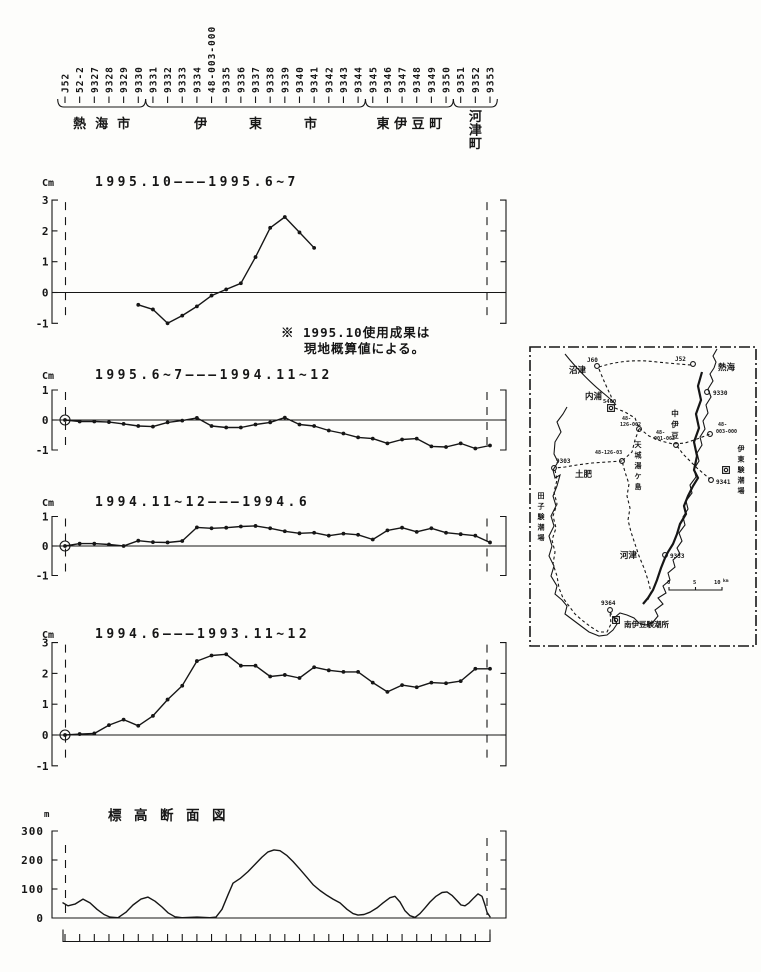 This screenshot has width=761, height=972. Describe the element at coordinates (183, 79) in the screenshot. I see `benchmark-label: 9333` at that location.